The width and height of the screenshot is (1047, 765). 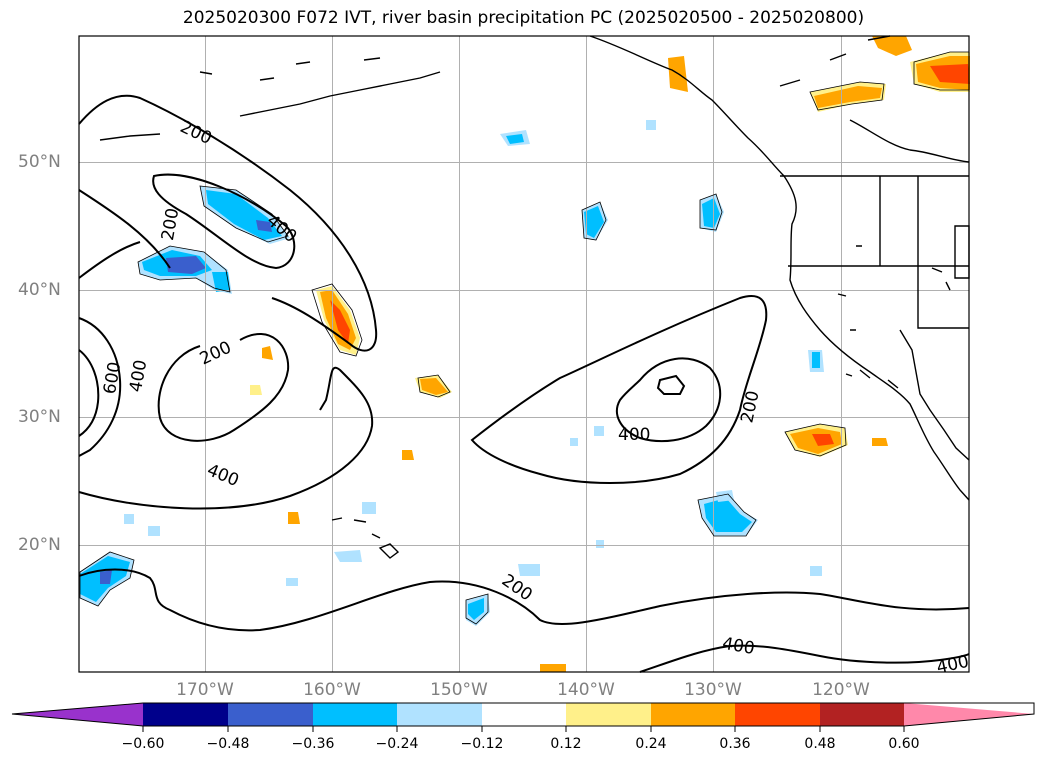 I want to click on colorbar-tick-label: 0.36, so click(x=735, y=744).